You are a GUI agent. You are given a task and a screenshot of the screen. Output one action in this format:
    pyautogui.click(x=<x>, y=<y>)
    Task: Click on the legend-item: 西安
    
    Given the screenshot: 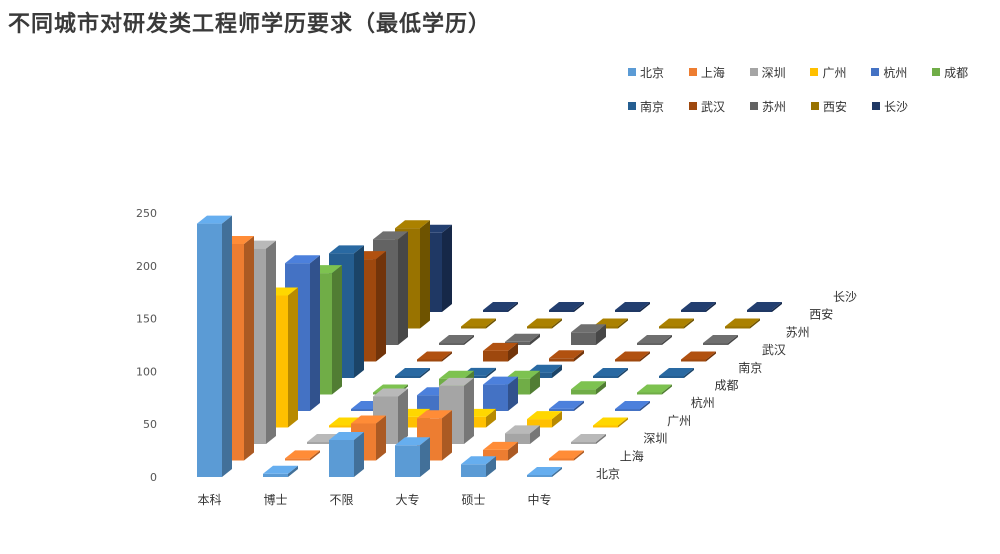 What is the action you would take?
    pyautogui.click(x=841, y=106)
    